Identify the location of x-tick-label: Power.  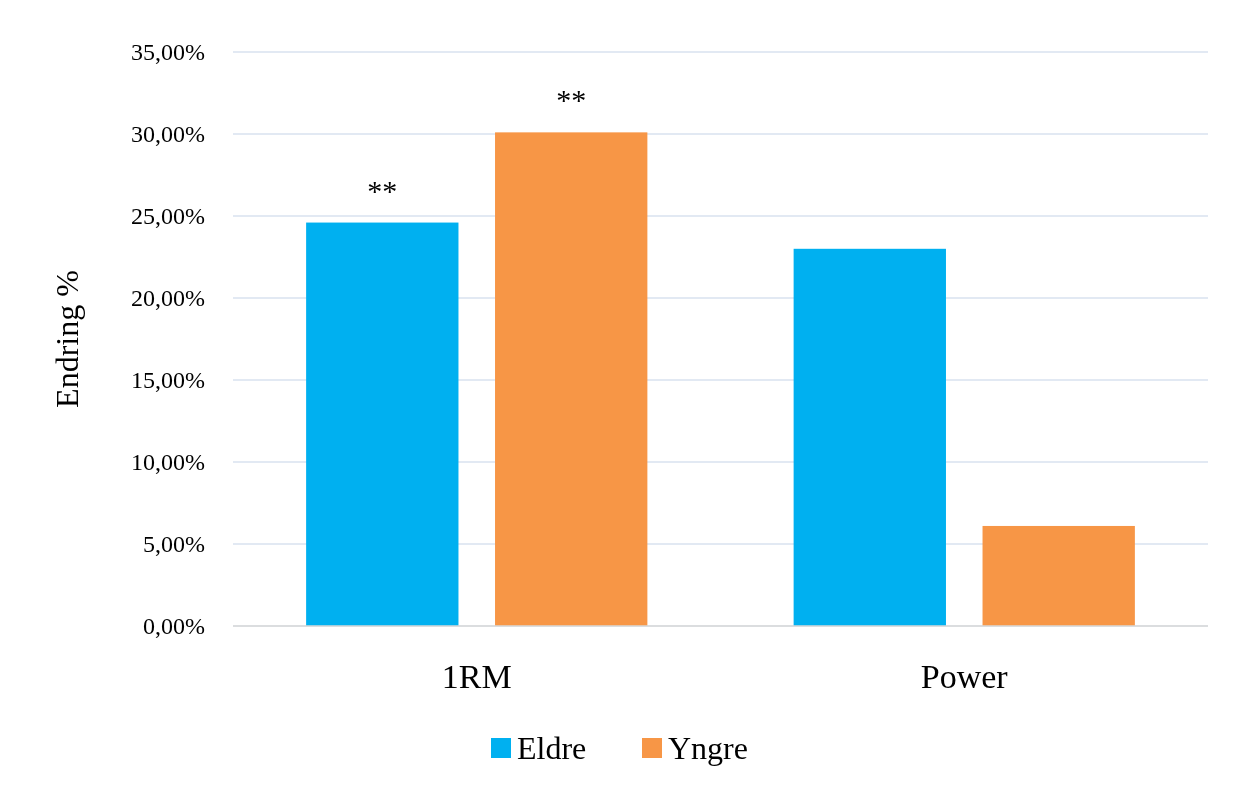
(964, 676).